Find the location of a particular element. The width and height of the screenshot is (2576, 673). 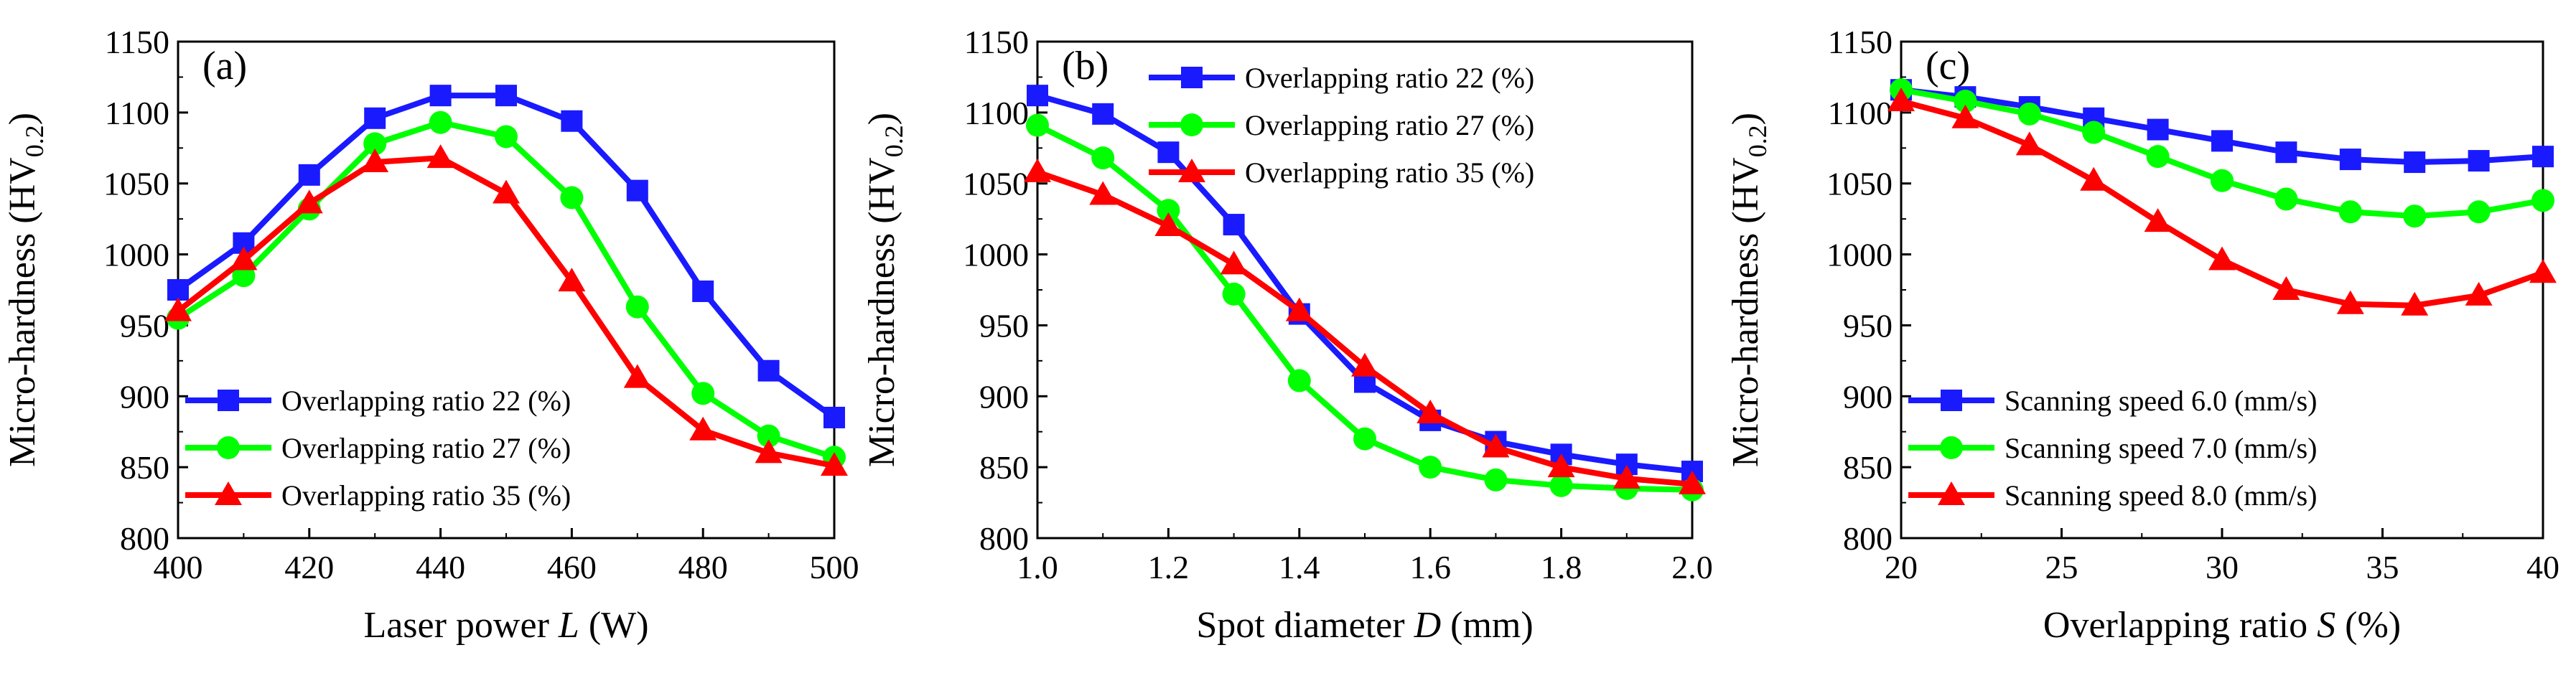

x-tick-label: 20 is located at coordinates (1901, 567).